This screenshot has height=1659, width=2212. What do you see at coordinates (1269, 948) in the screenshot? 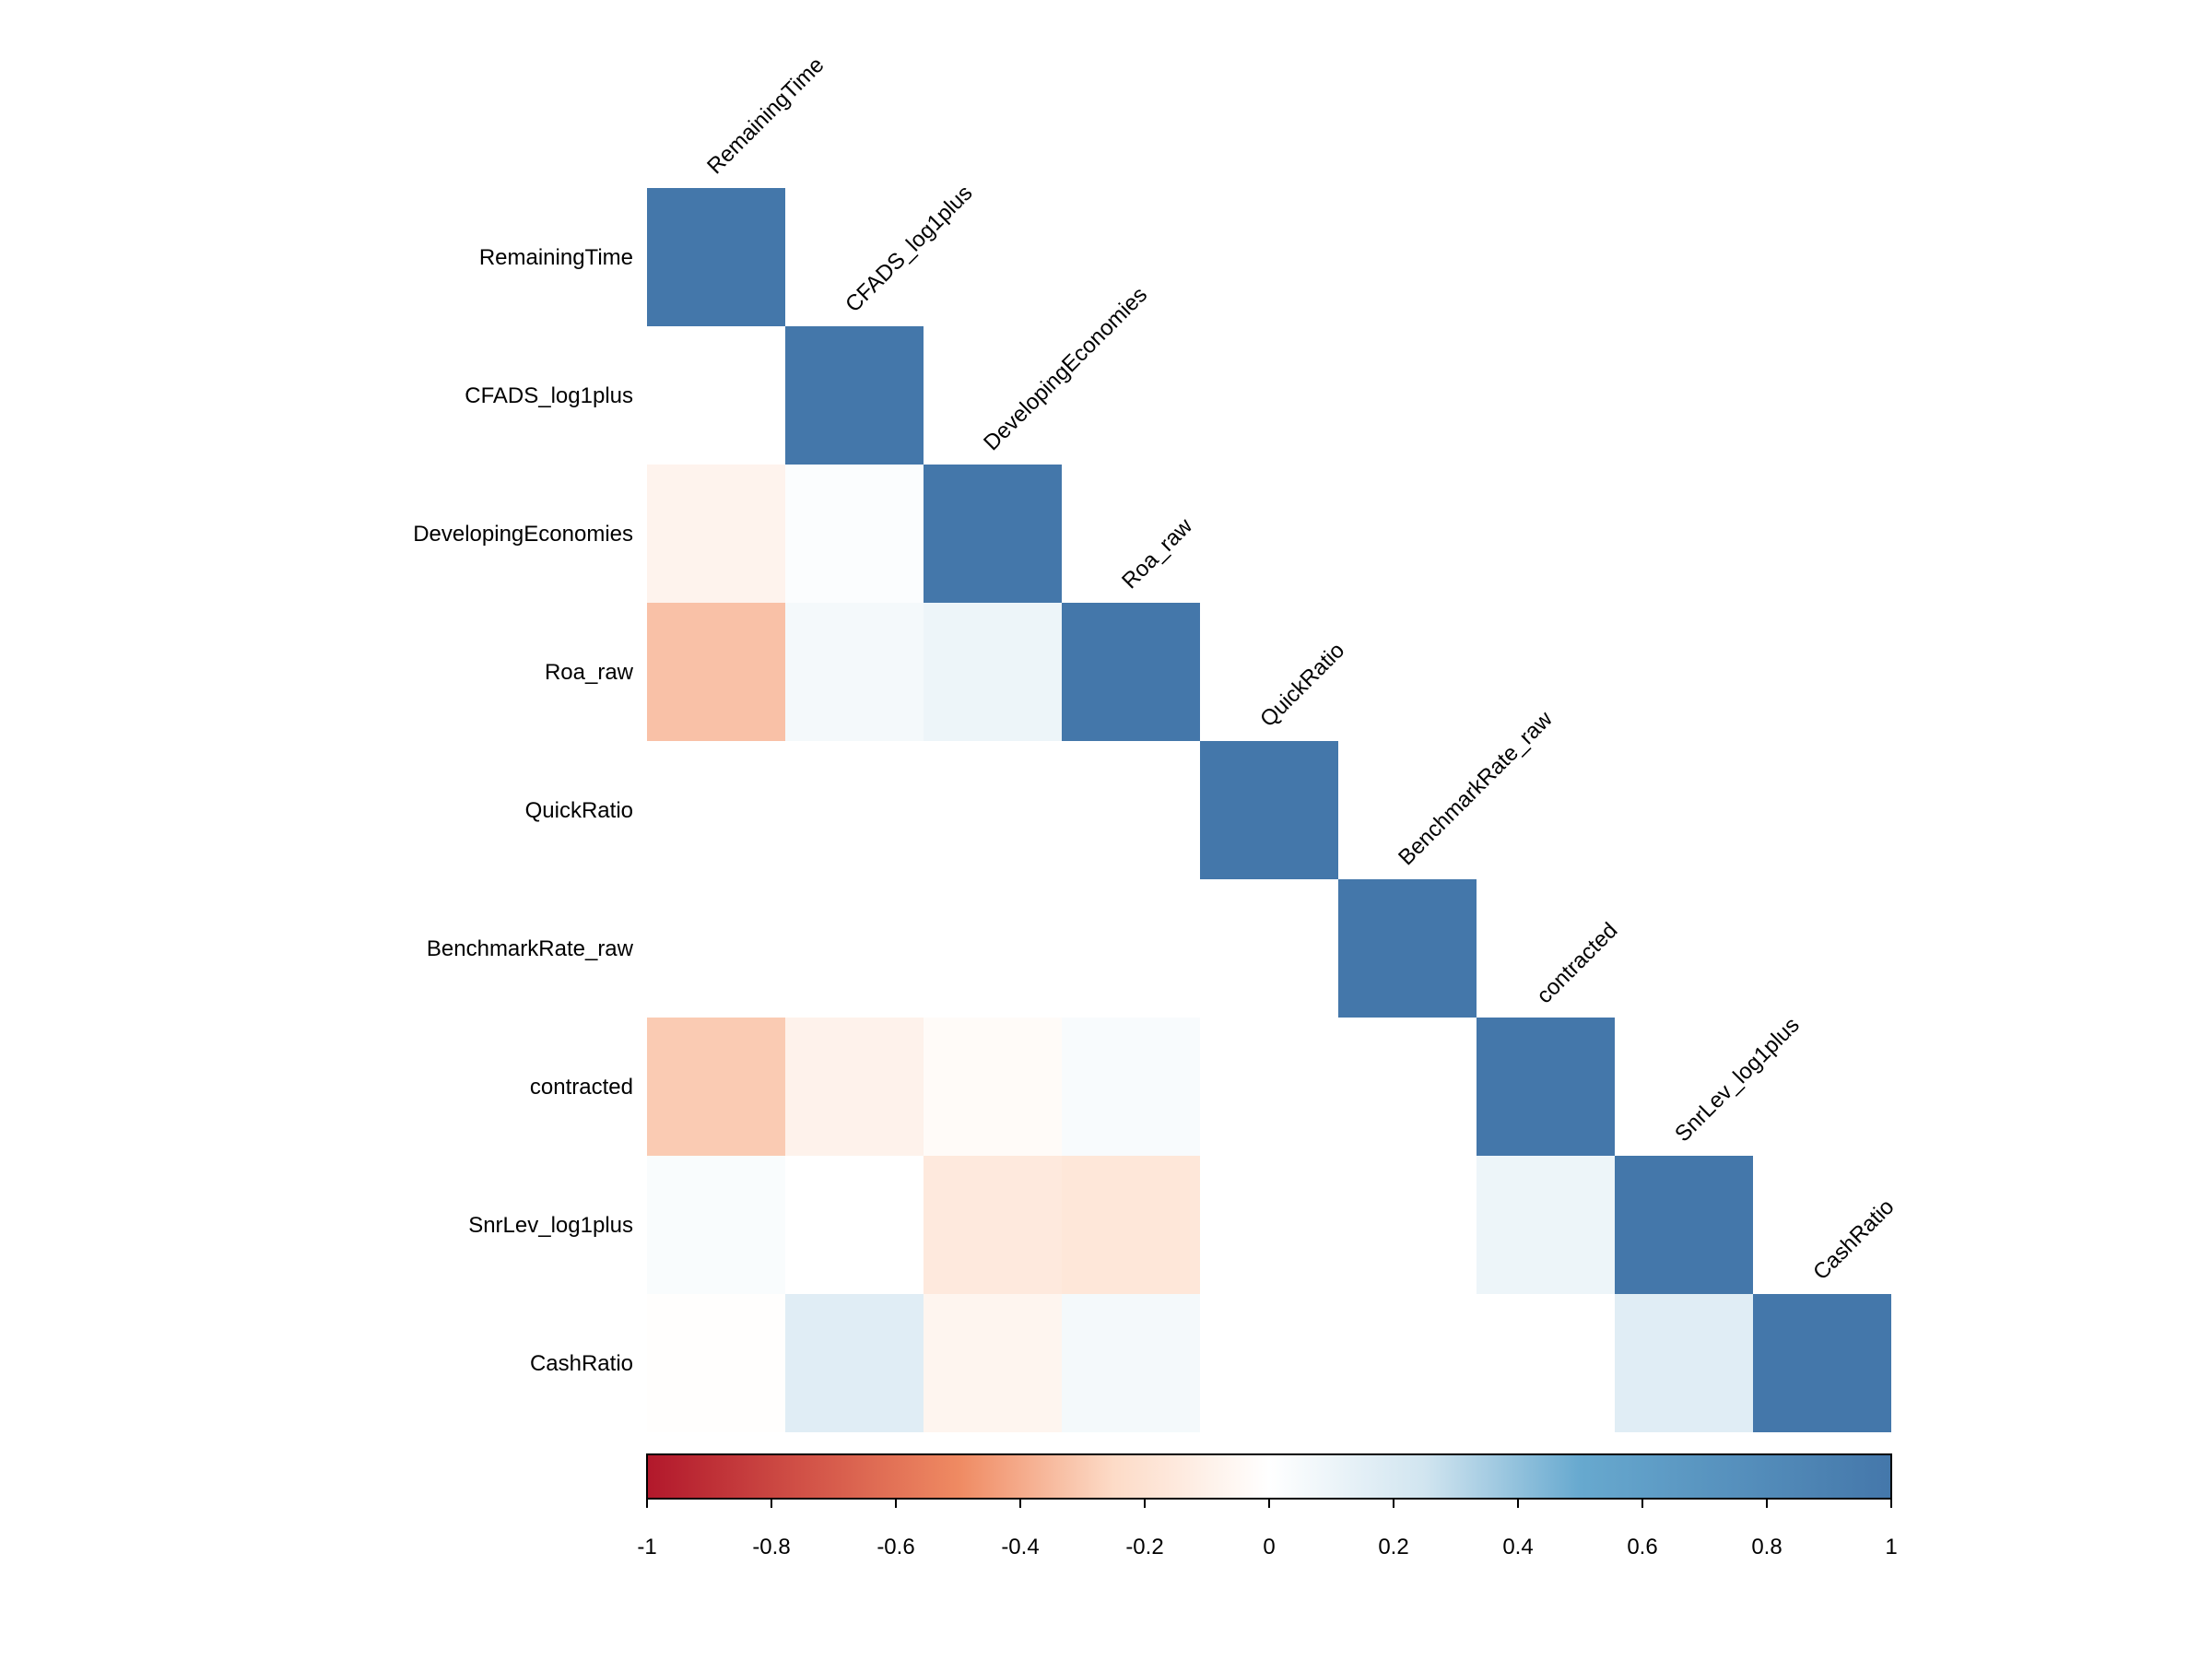
I see `heatmap-cell-BenchmarkRate_raw-QuickRatio` at bounding box center [1269, 948].